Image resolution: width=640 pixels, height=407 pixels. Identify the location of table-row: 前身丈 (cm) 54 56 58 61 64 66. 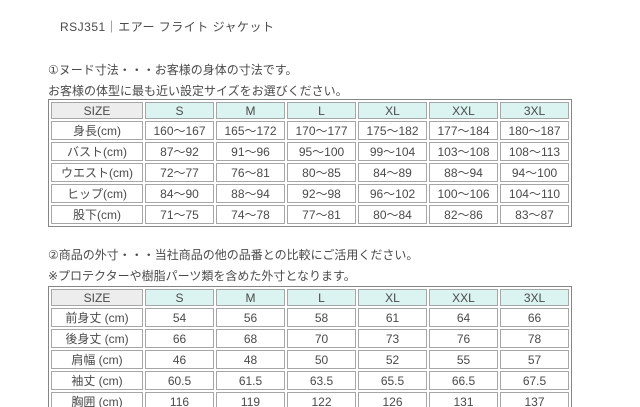
(310, 317).